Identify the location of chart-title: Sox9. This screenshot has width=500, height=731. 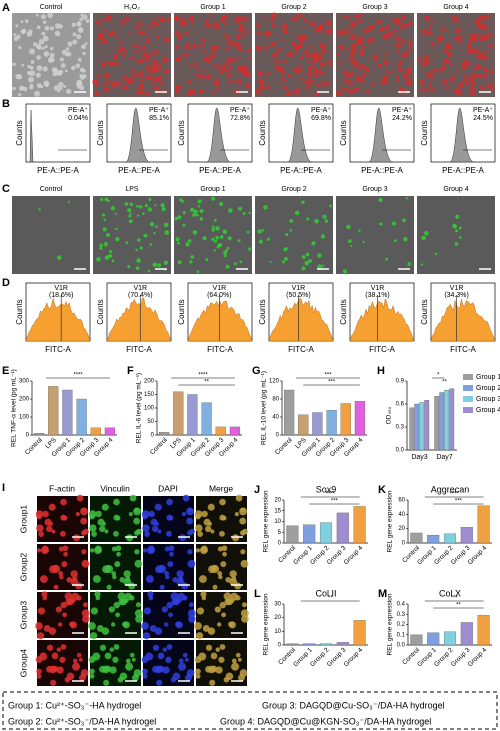
(326, 489).